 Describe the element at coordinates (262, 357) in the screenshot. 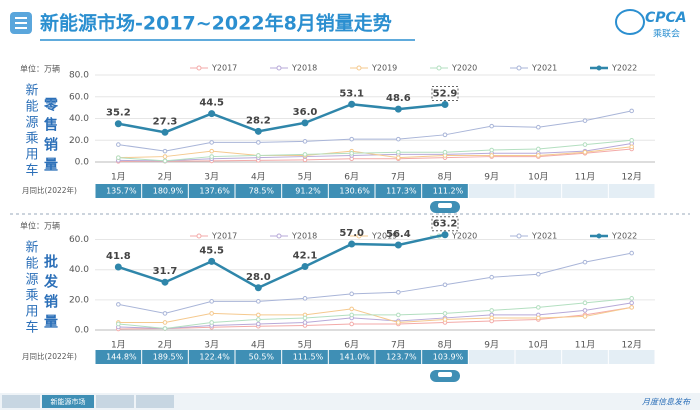

I see `yoy-value: 50.5%` at that location.